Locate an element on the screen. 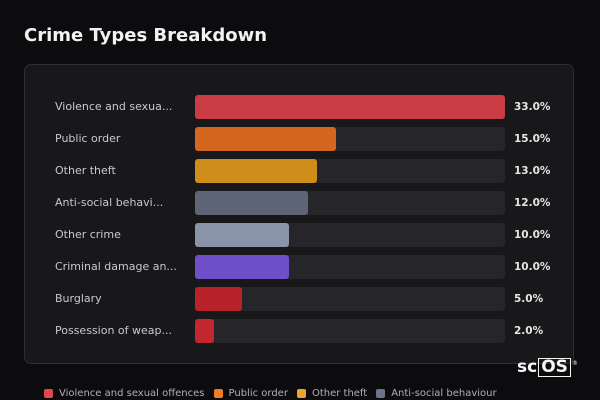  value-label: 12.0% is located at coordinates (532, 203).